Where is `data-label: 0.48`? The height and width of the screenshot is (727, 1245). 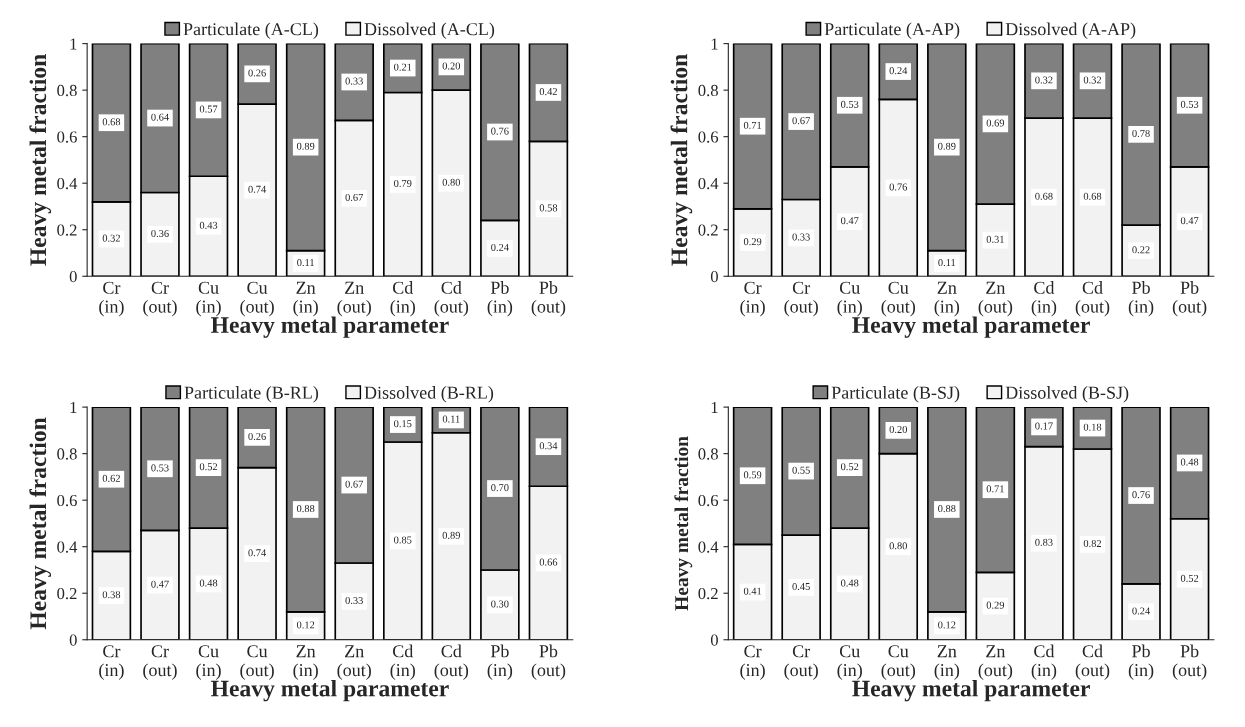 data-label: 0.48 is located at coordinates (208, 583).